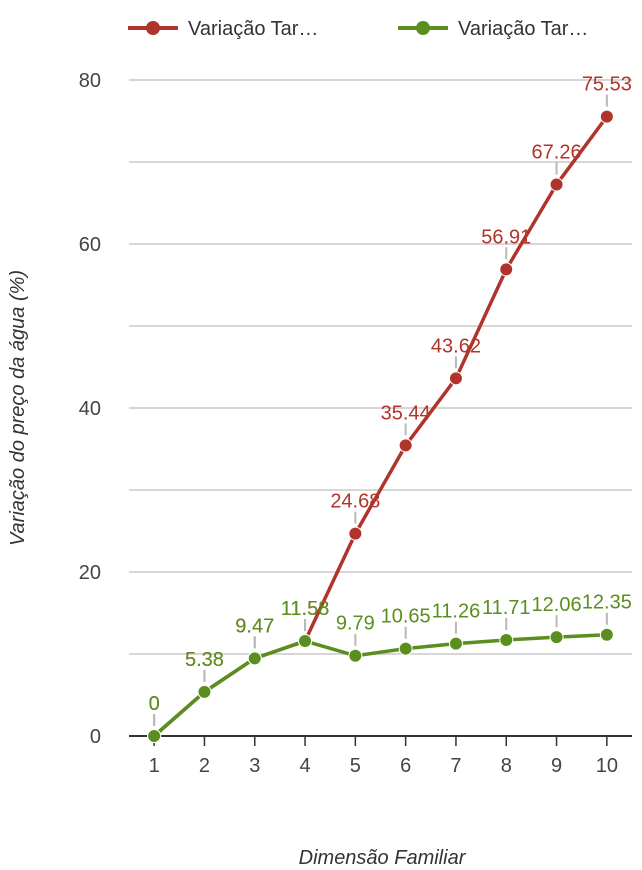 The width and height of the screenshot is (642, 870). Describe the element at coordinates (254, 626) in the screenshot. I see `data-label: 9.47` at that location.